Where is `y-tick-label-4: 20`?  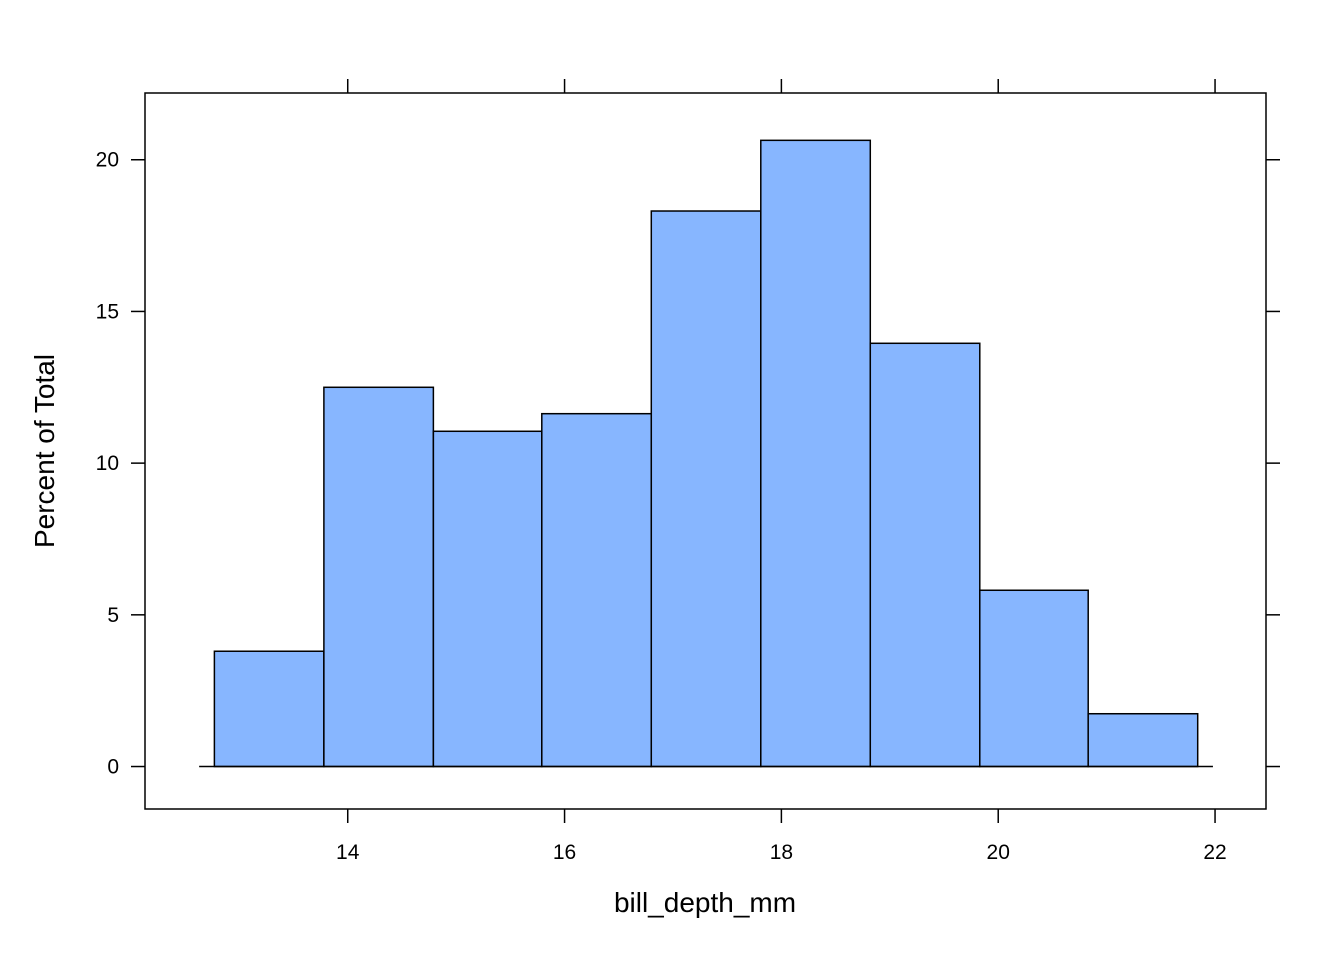
y-tick-label-4: 20 is located at coordinates (107, 160).